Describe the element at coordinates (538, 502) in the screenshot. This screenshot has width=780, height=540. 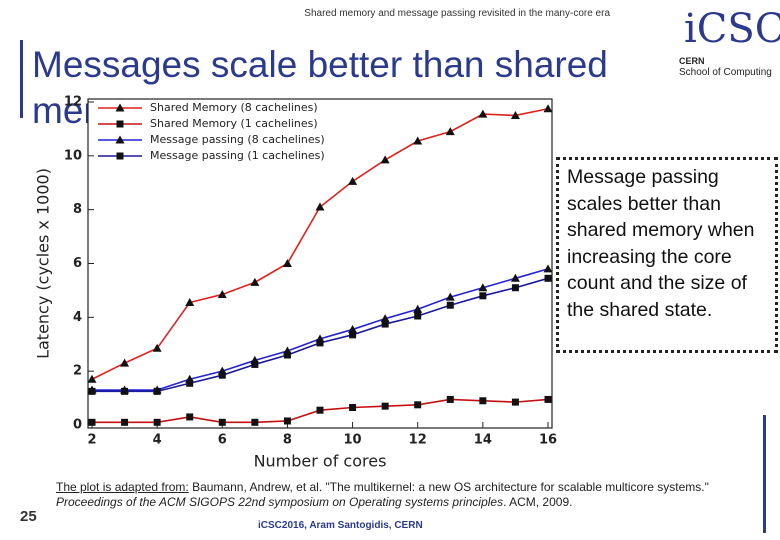
I see `citation-tail: . ACM, 2009.` at that location.